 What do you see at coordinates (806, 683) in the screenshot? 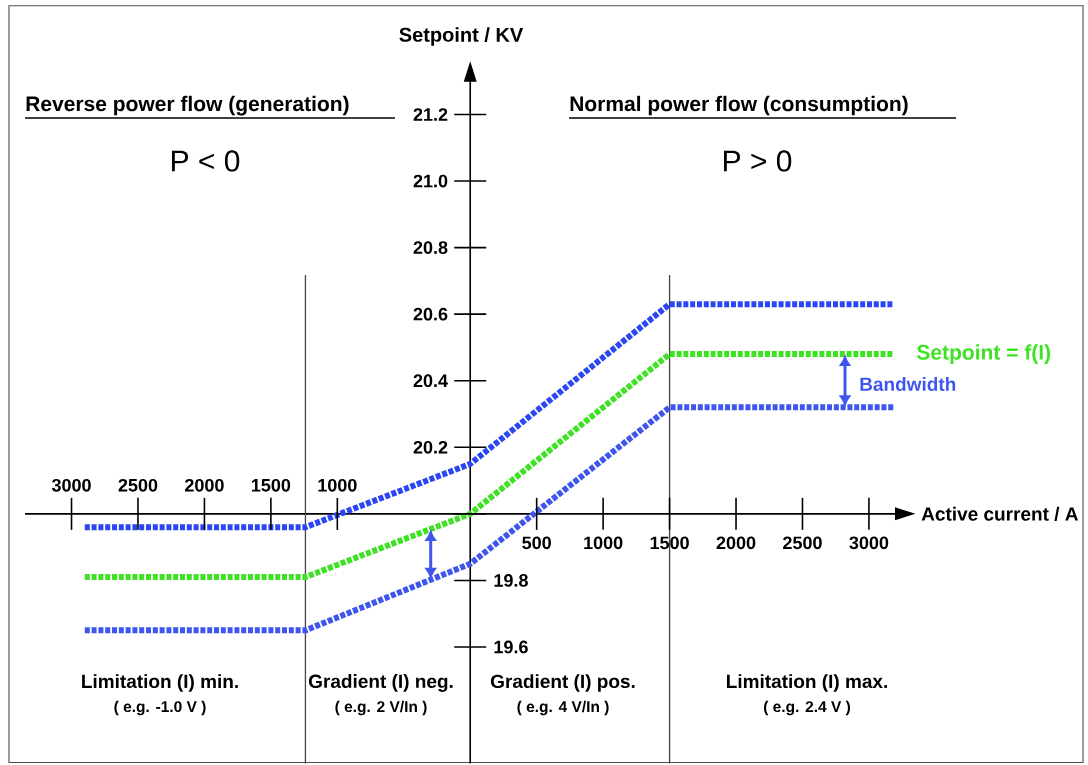
I see `annotation: Limitation (I) max.` at bounding box center [806, 683].